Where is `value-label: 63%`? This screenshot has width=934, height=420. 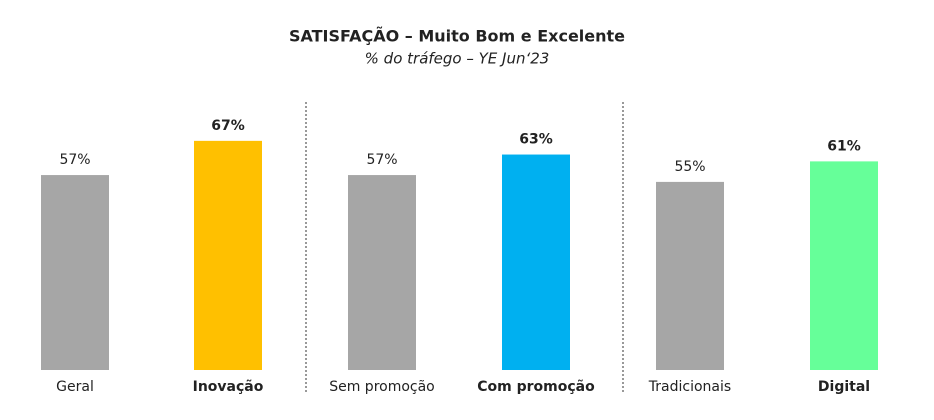 value-label: 63% is located at coordinates (536, 140).